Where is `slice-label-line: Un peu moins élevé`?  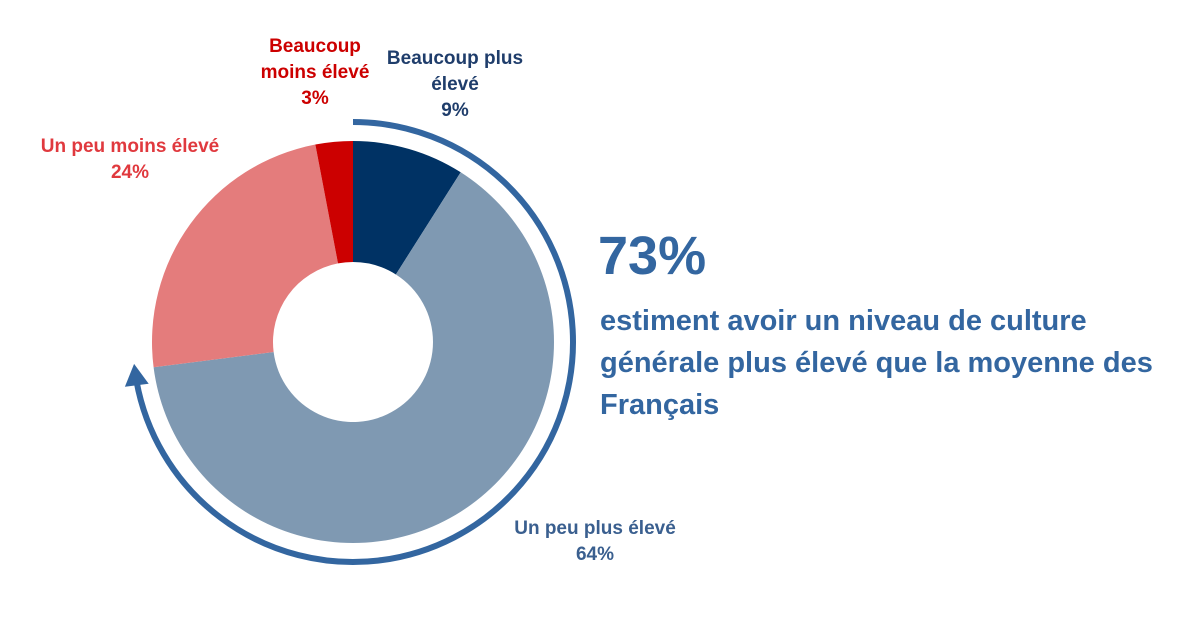
slice-label-line: Un peu moins élevé is located at coordinates (130, 146).